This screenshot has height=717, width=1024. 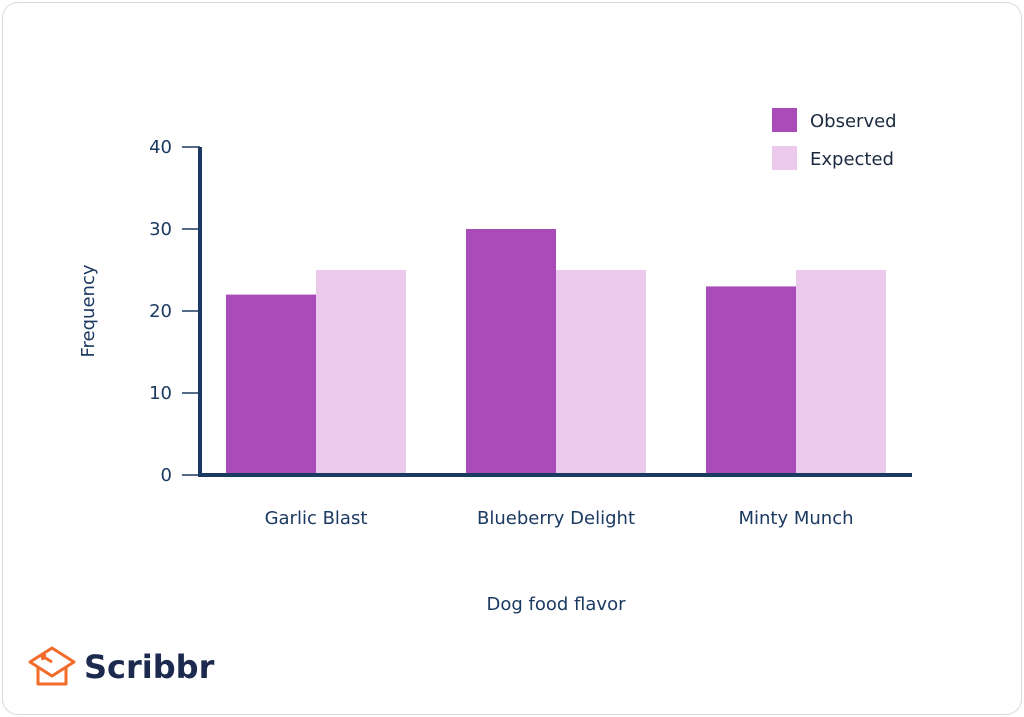 I want to click on x-tick-label: Garlic Blast, so click(x=316, y=518).